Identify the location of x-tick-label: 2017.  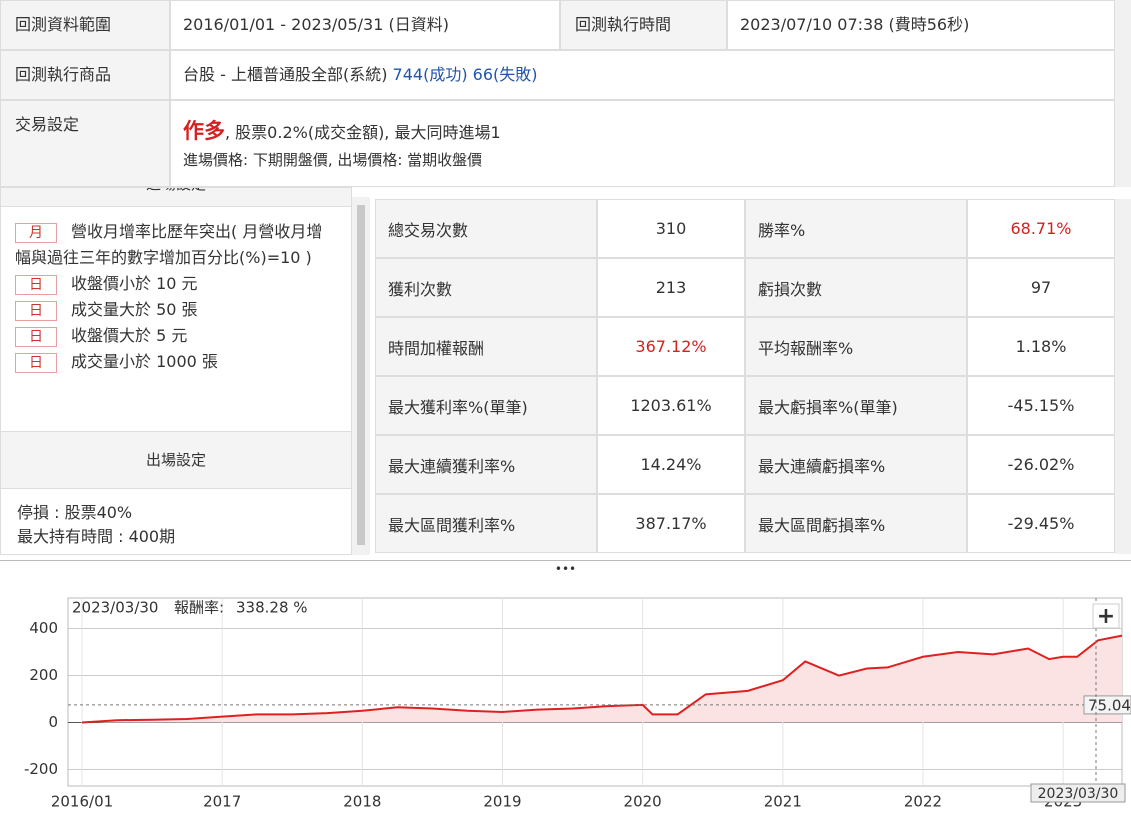
(222, 802).